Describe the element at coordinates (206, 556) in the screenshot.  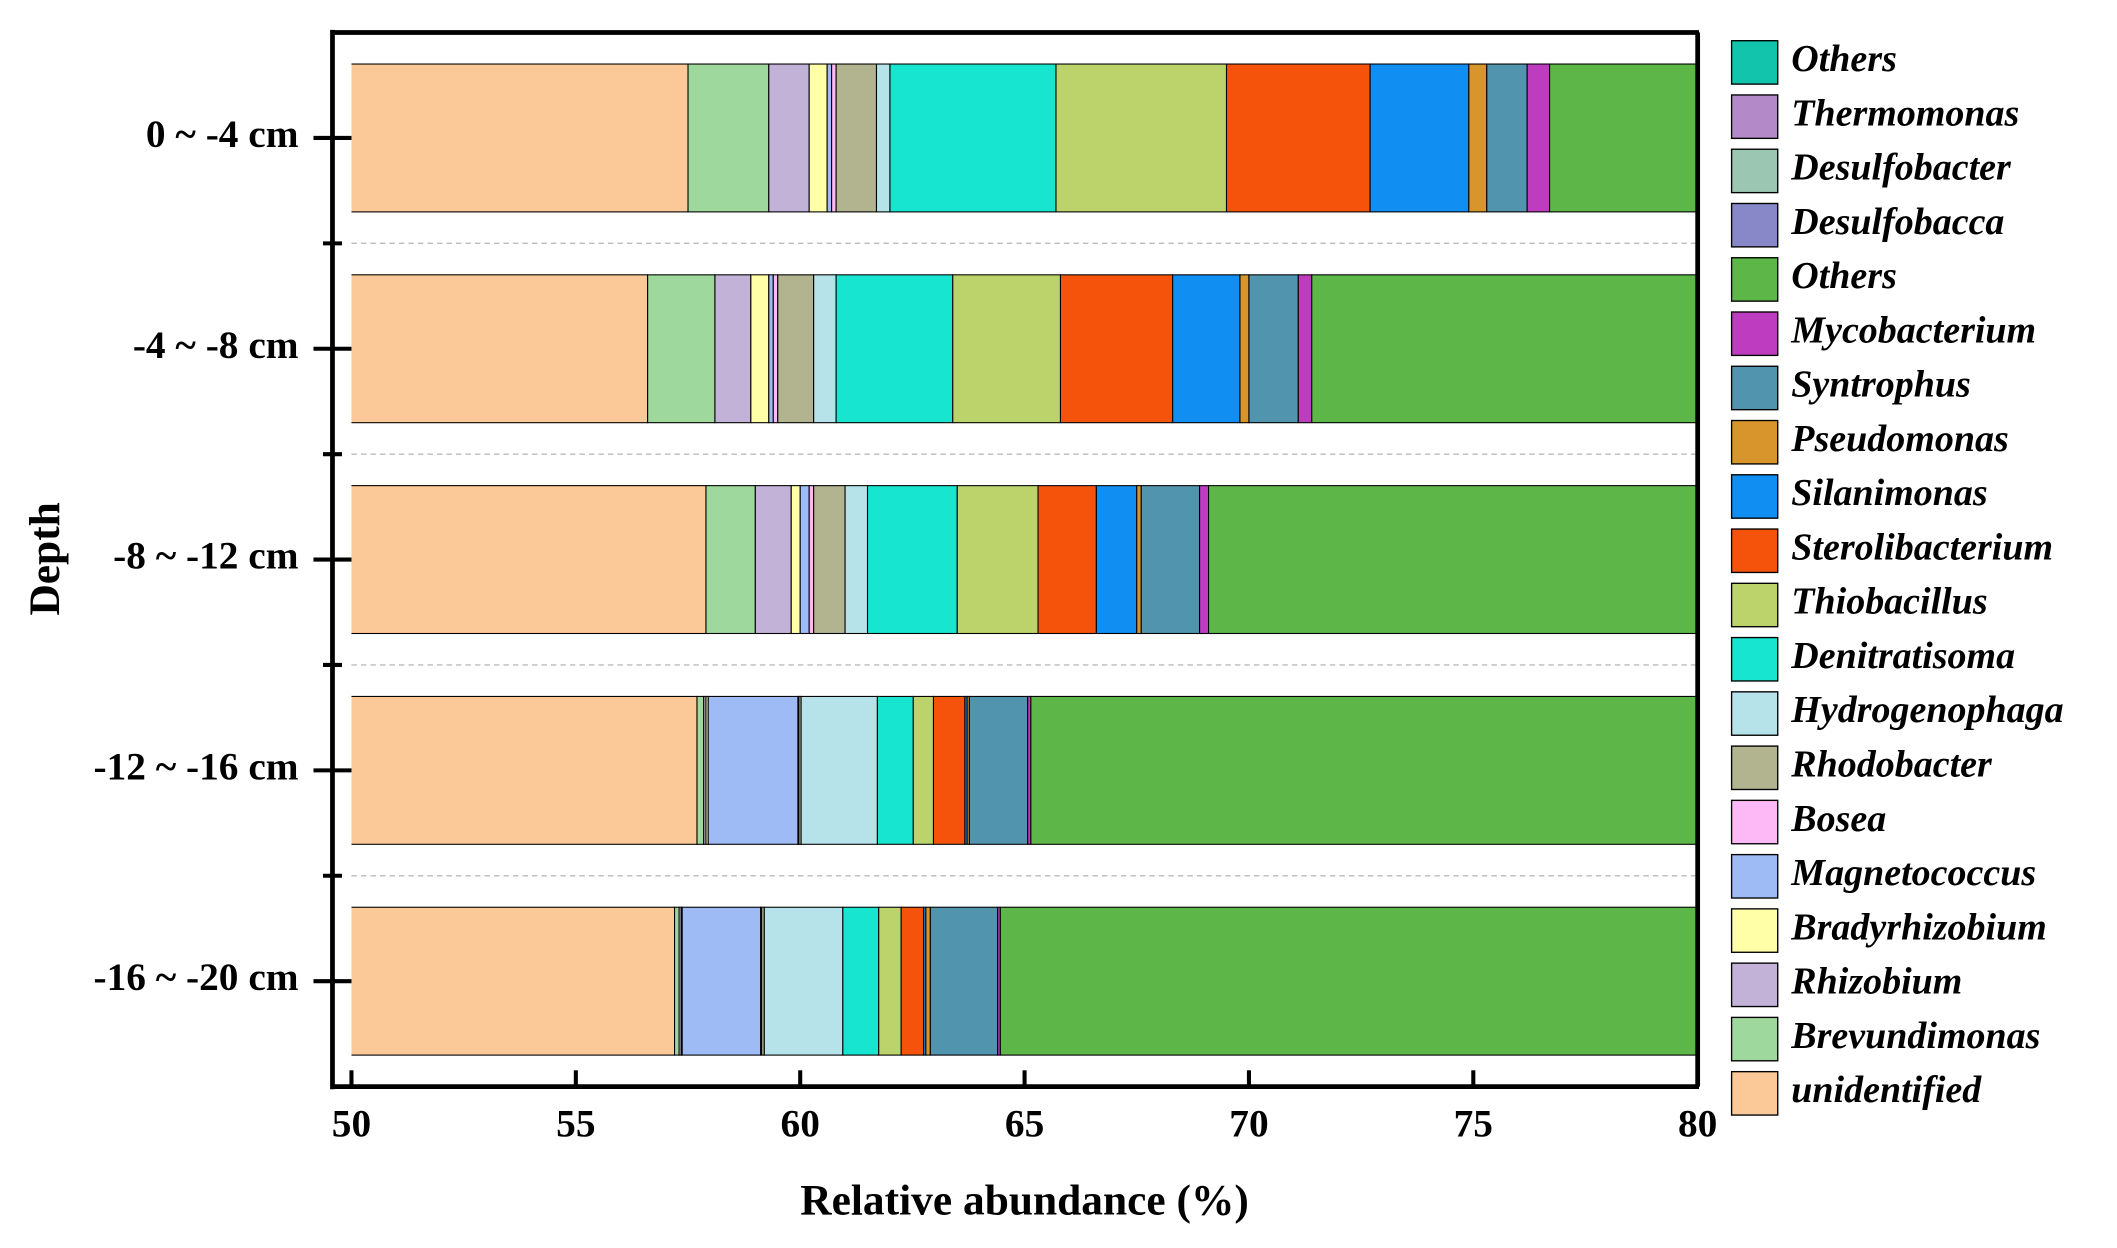
I see `y-tick-label: -8 ~ -12 cm` at that location.